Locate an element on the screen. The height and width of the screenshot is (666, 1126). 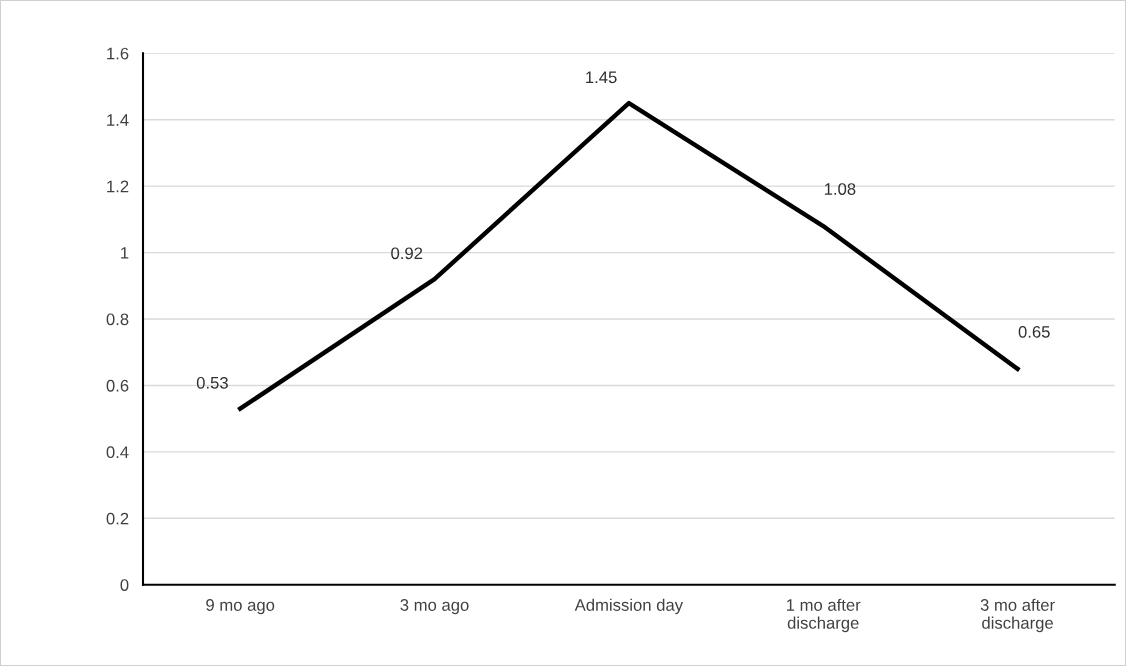
x-tick-label: 1 mo after discharge is located at coordinates (823, 615).